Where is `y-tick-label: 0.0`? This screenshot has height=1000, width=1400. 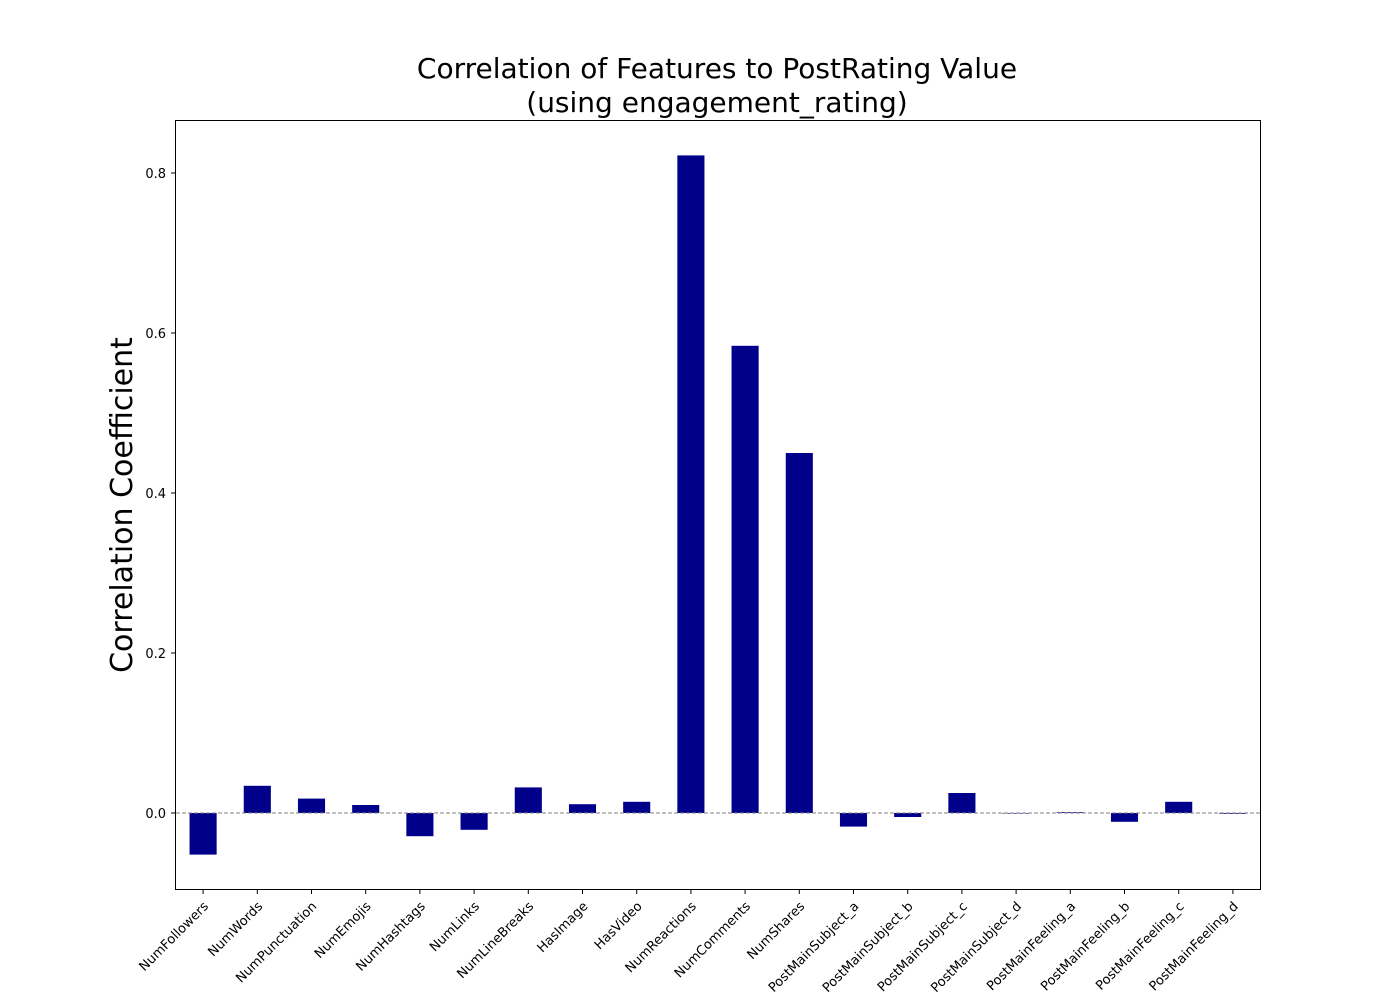
y-tick-label: 0.0 is located at coordinates (155, 814).